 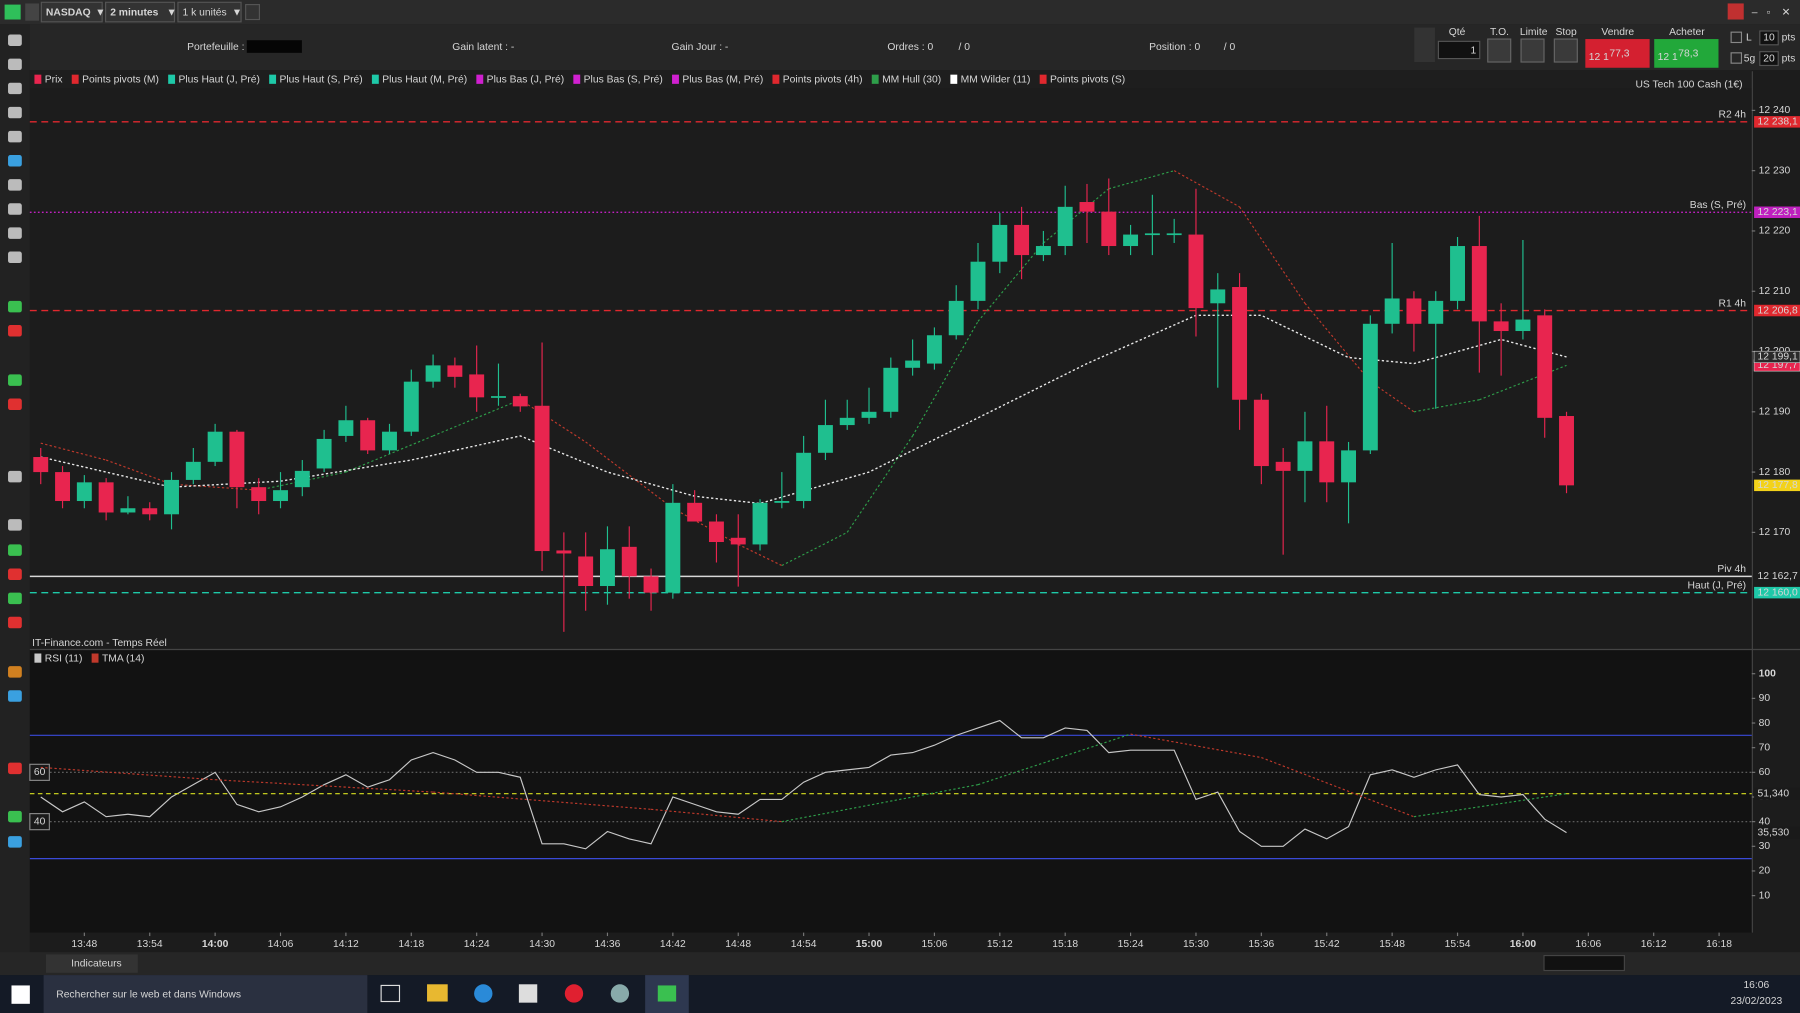 I want to click on y-tick-label: 12 170, so click(x=1775, y=532).